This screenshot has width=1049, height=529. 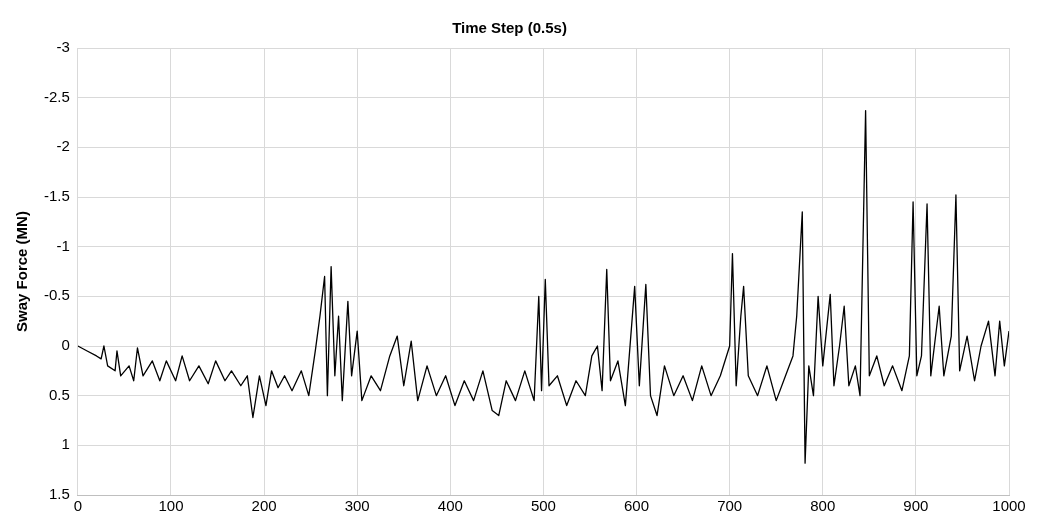 I want to click on x-tick-label: 800, so click(x=823, y=506).